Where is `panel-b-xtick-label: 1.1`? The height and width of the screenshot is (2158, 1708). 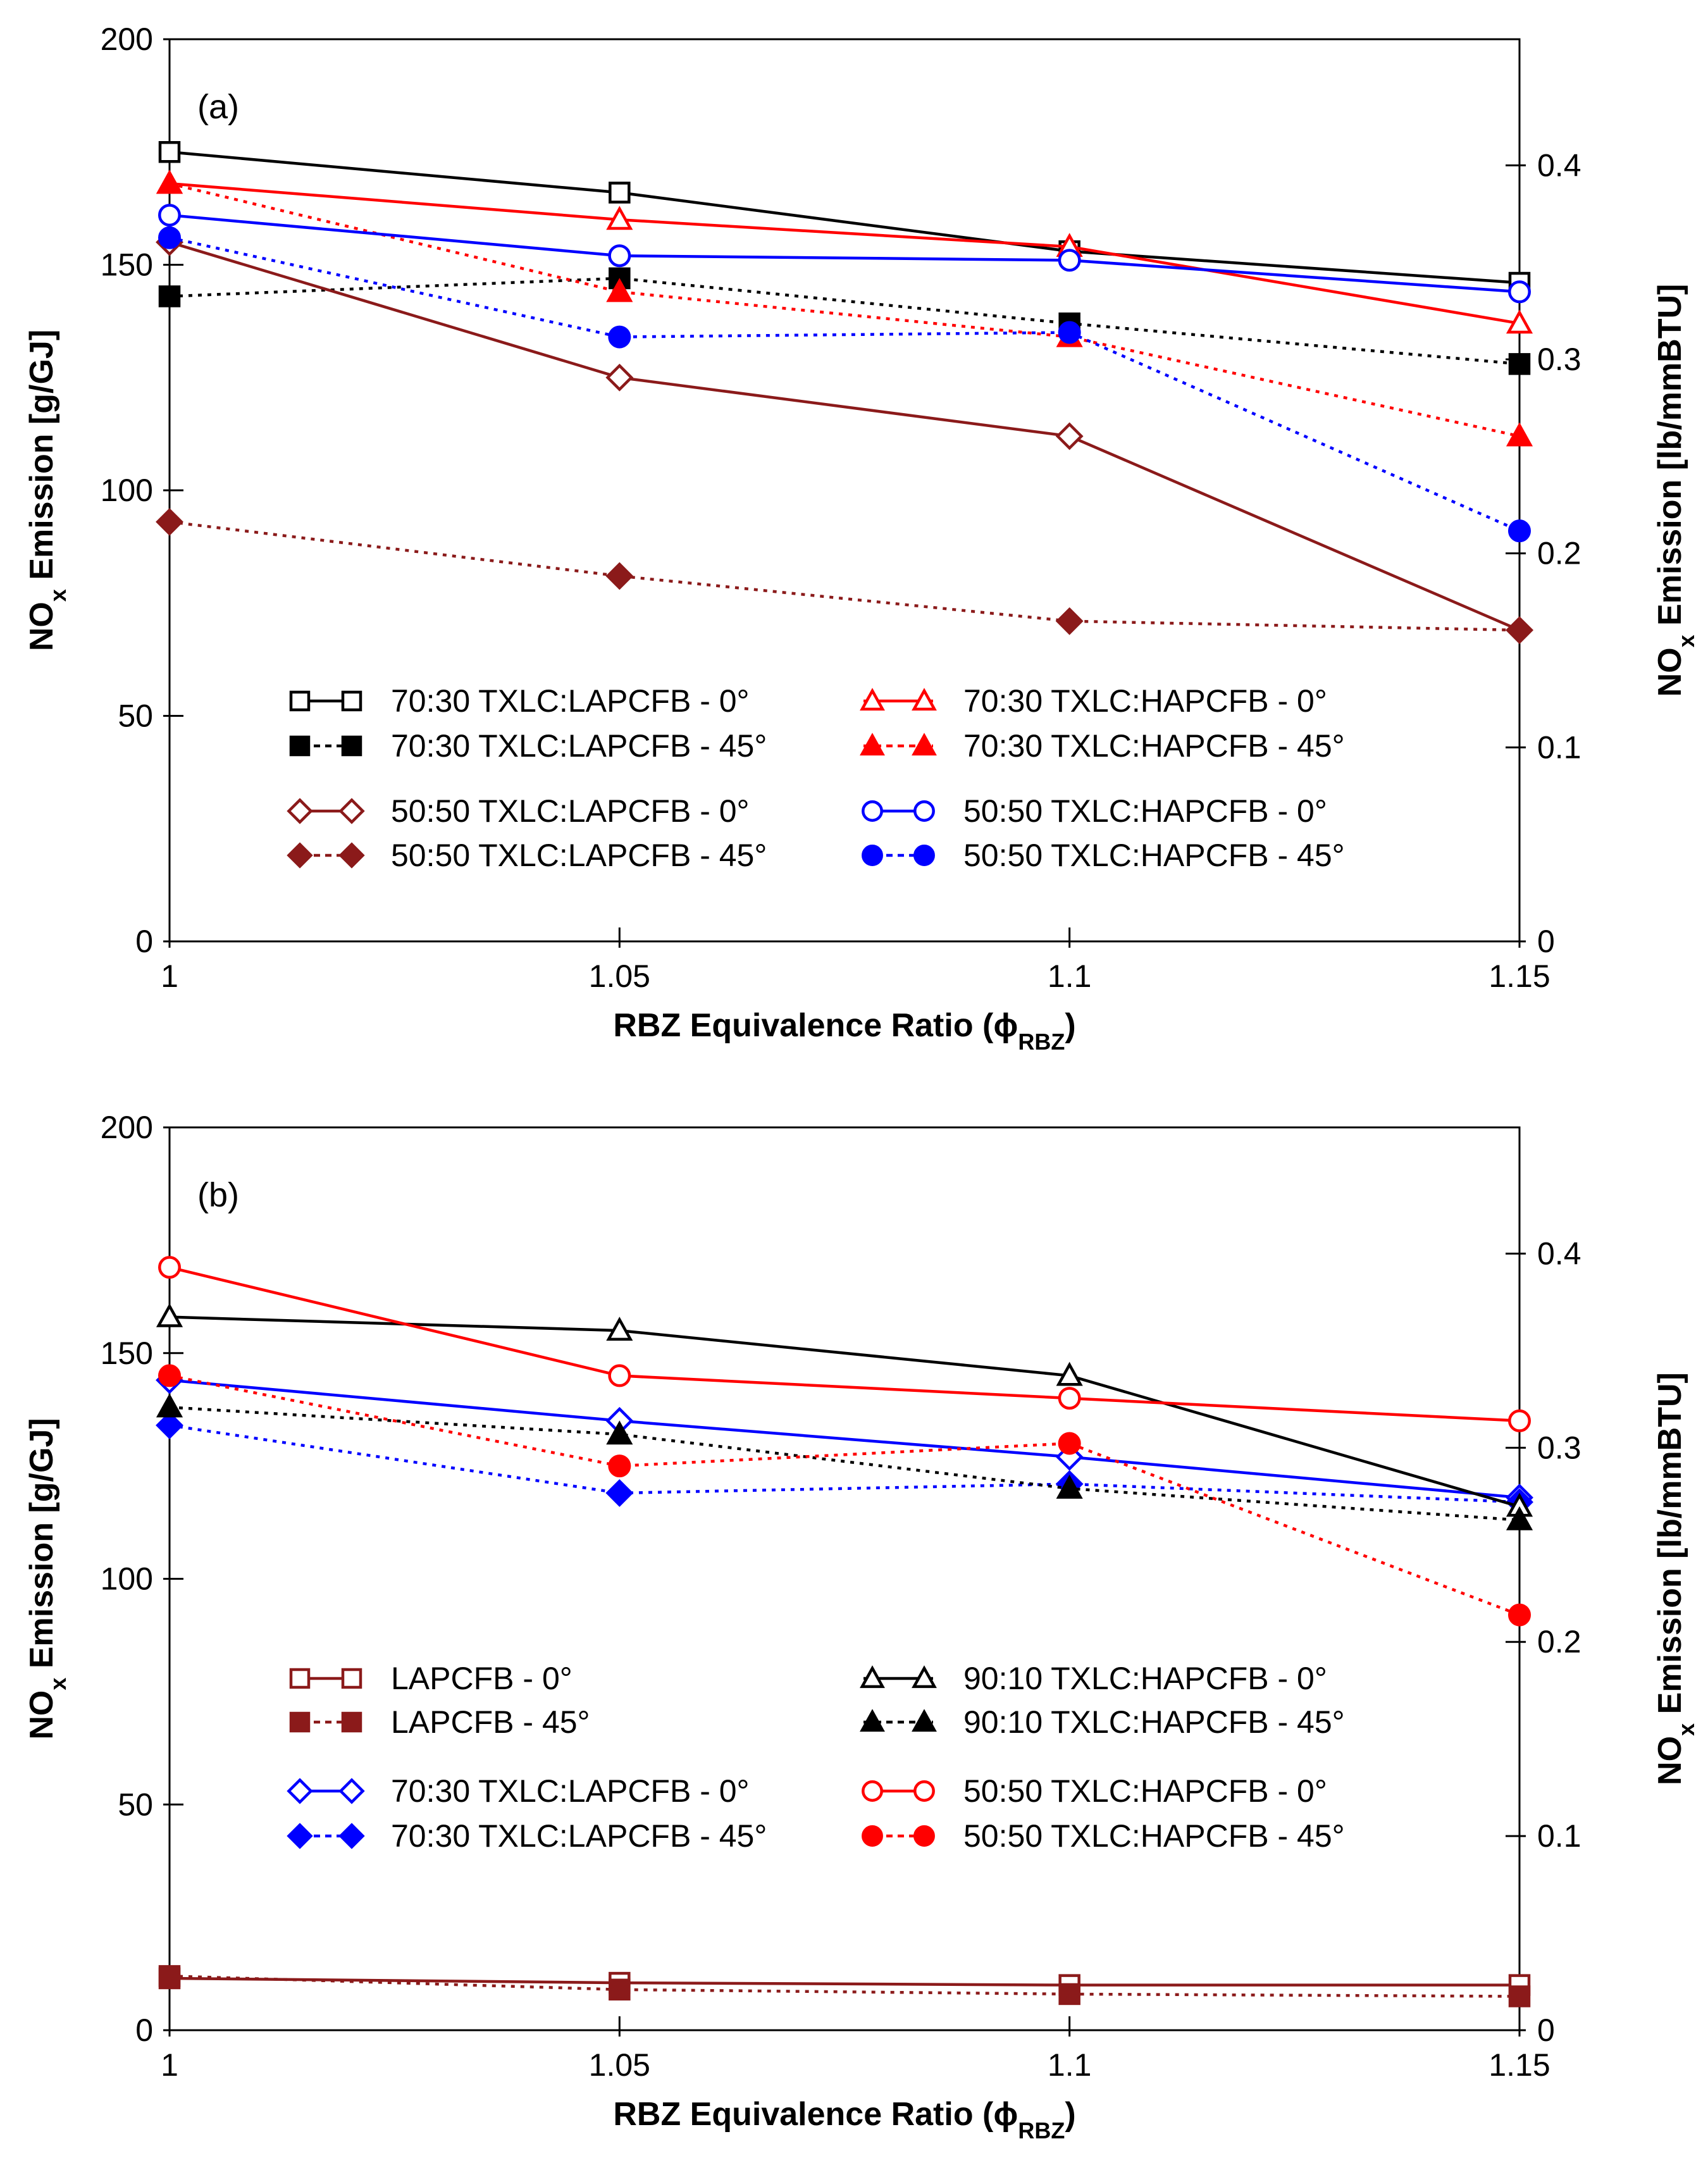 panel-b-xtick-label: 1.1 is located at coordinates (1070, 2065).